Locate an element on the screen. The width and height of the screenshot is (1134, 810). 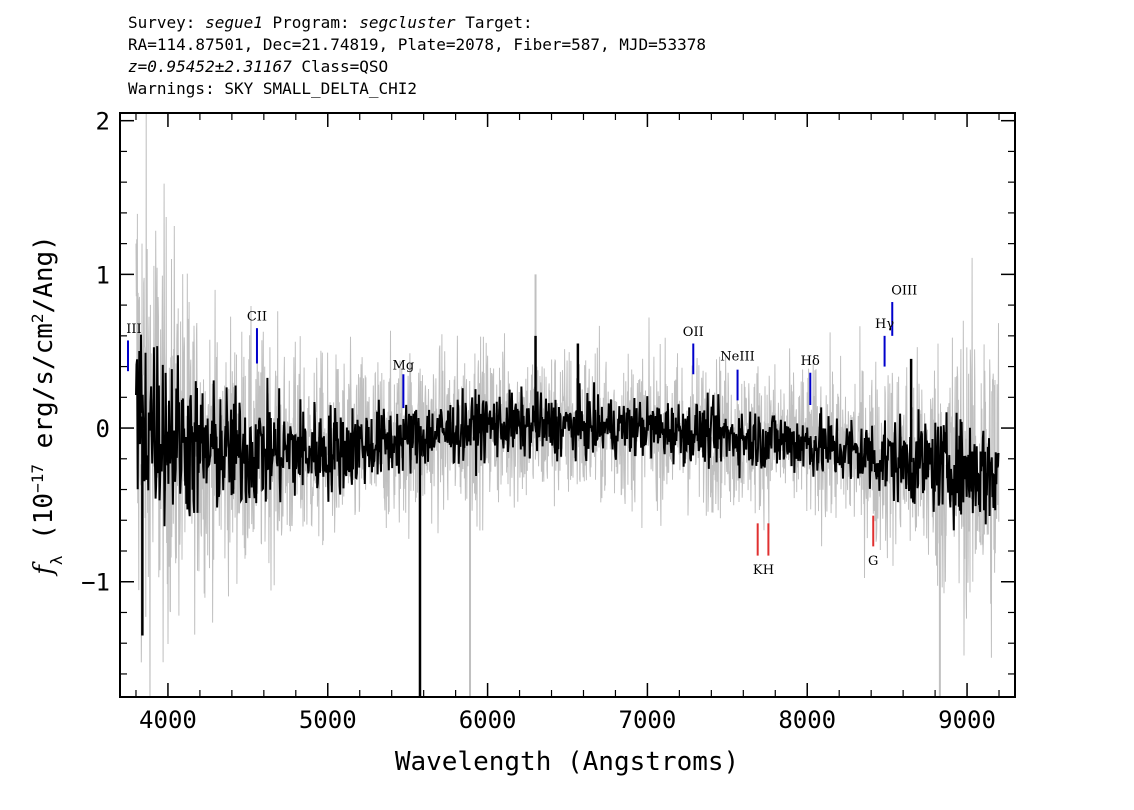
program-label: Program: is located at coordinates (311, 22).